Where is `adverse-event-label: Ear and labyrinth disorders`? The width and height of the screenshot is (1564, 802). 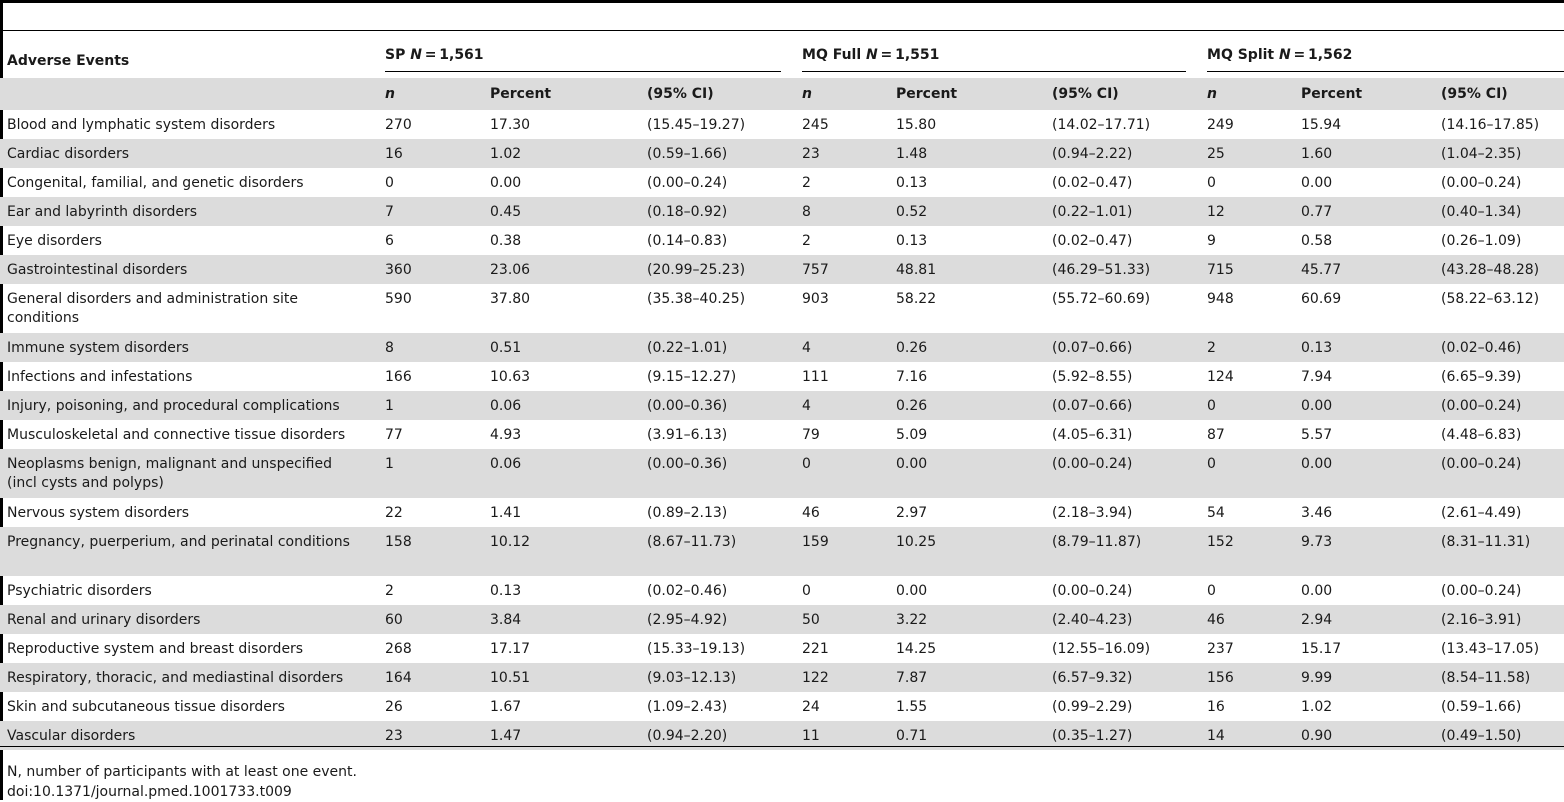
adverse-event-label: Ear and labyrinth disorders is located at coordinates (189, 211).